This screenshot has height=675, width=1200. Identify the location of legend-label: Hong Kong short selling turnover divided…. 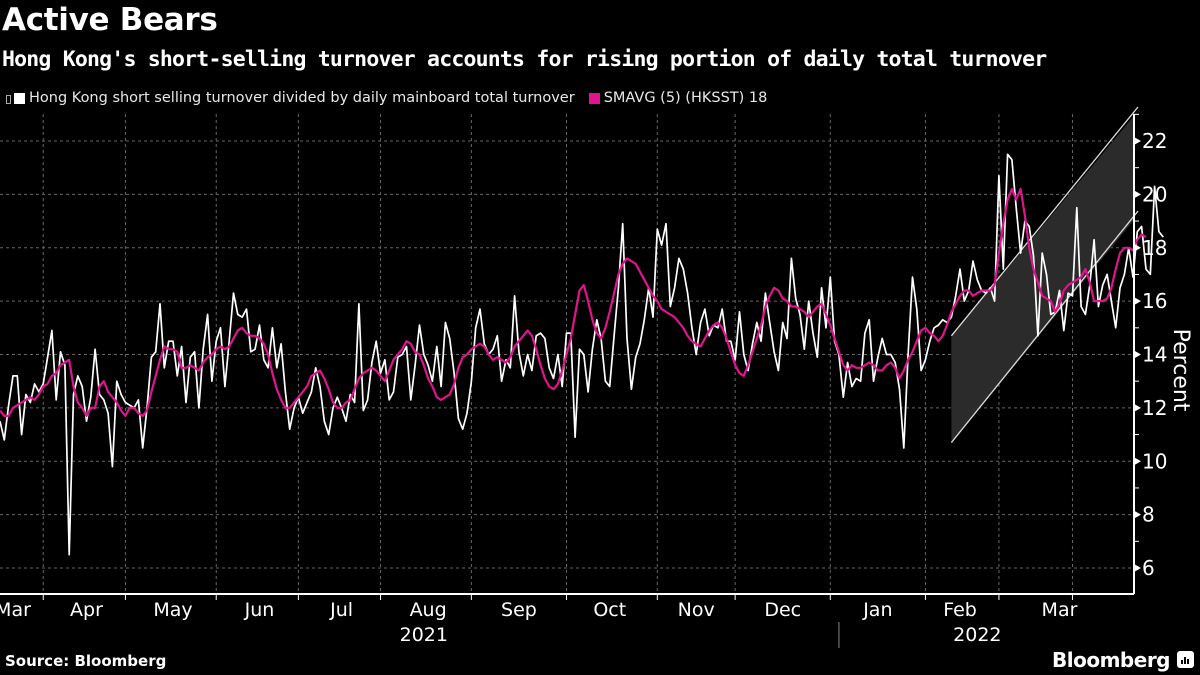
(302, 98).